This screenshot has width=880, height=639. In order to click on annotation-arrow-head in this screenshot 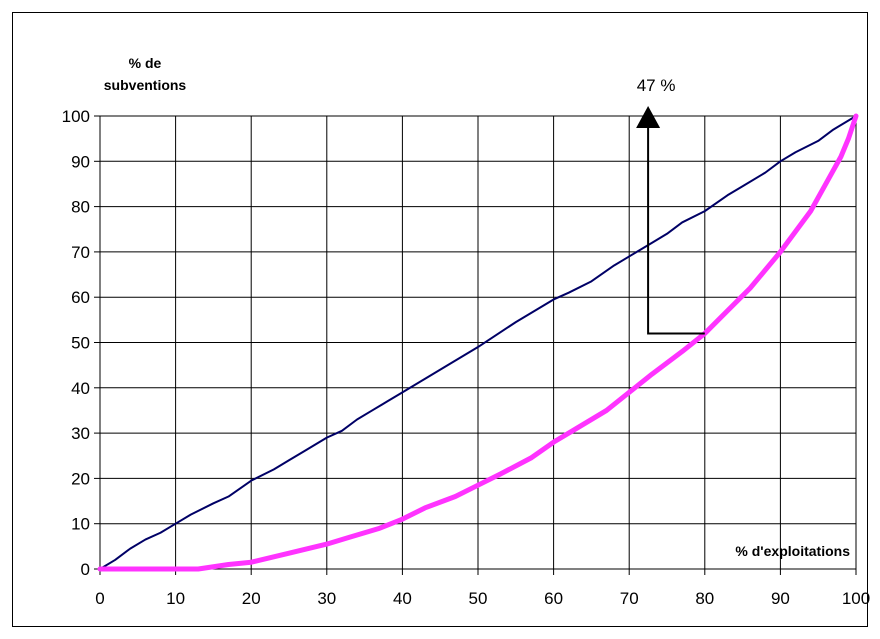, I will do `click(648, 117)`.